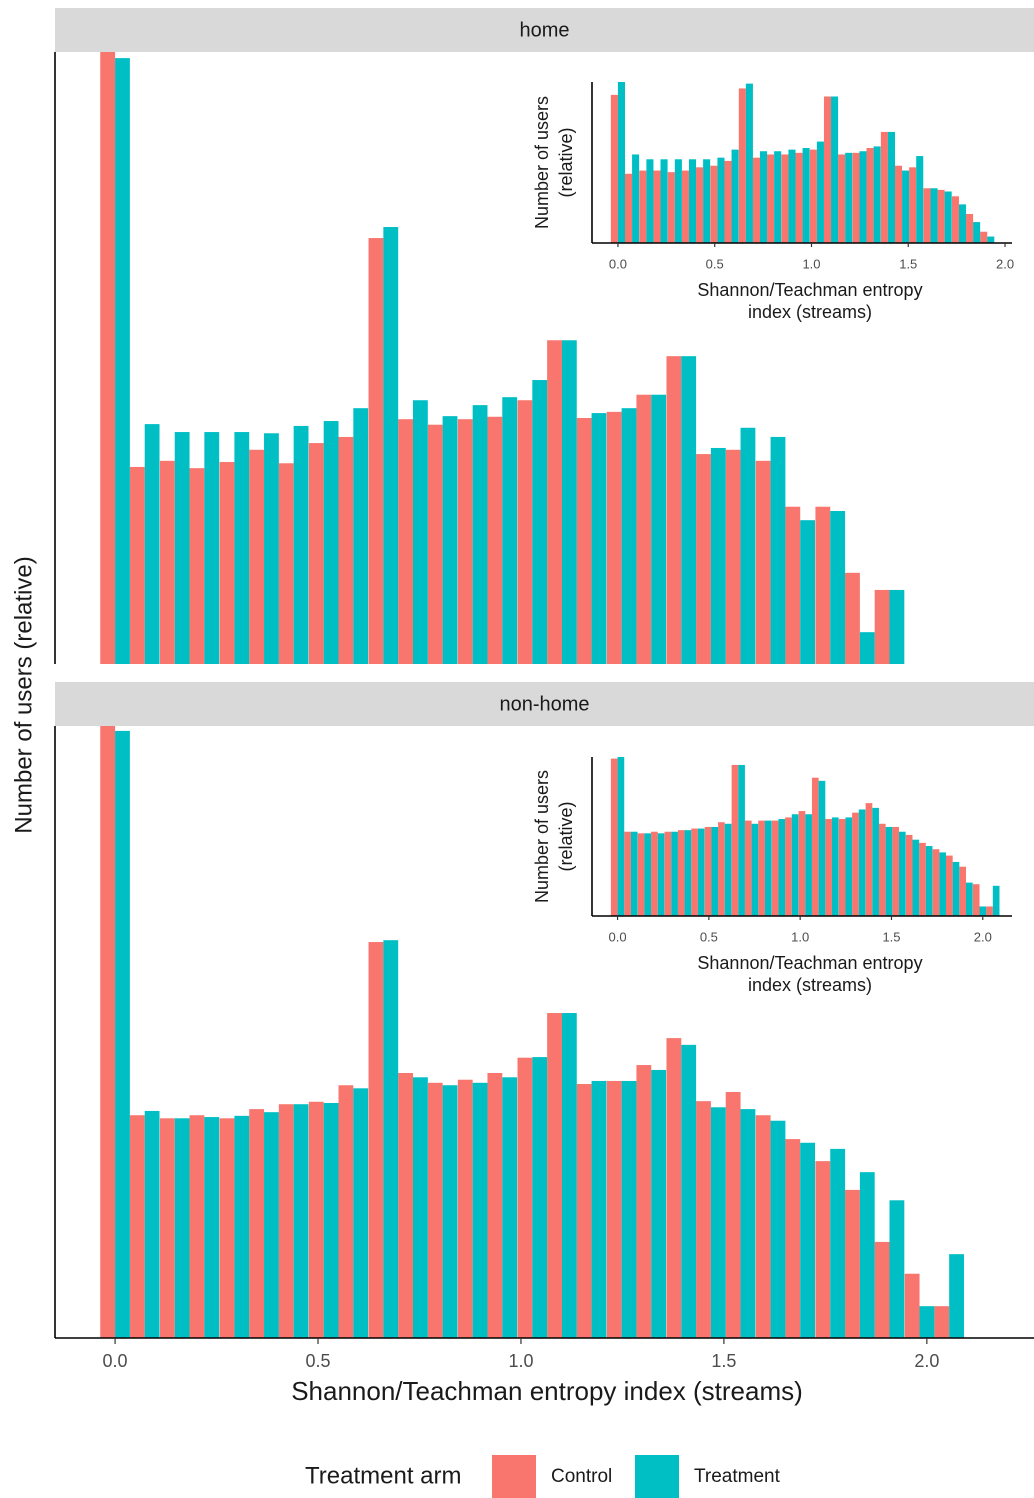 The width and height of the screenshot is (1034, 1498). I want to click on legend-label: Control, so click(581, 1476).